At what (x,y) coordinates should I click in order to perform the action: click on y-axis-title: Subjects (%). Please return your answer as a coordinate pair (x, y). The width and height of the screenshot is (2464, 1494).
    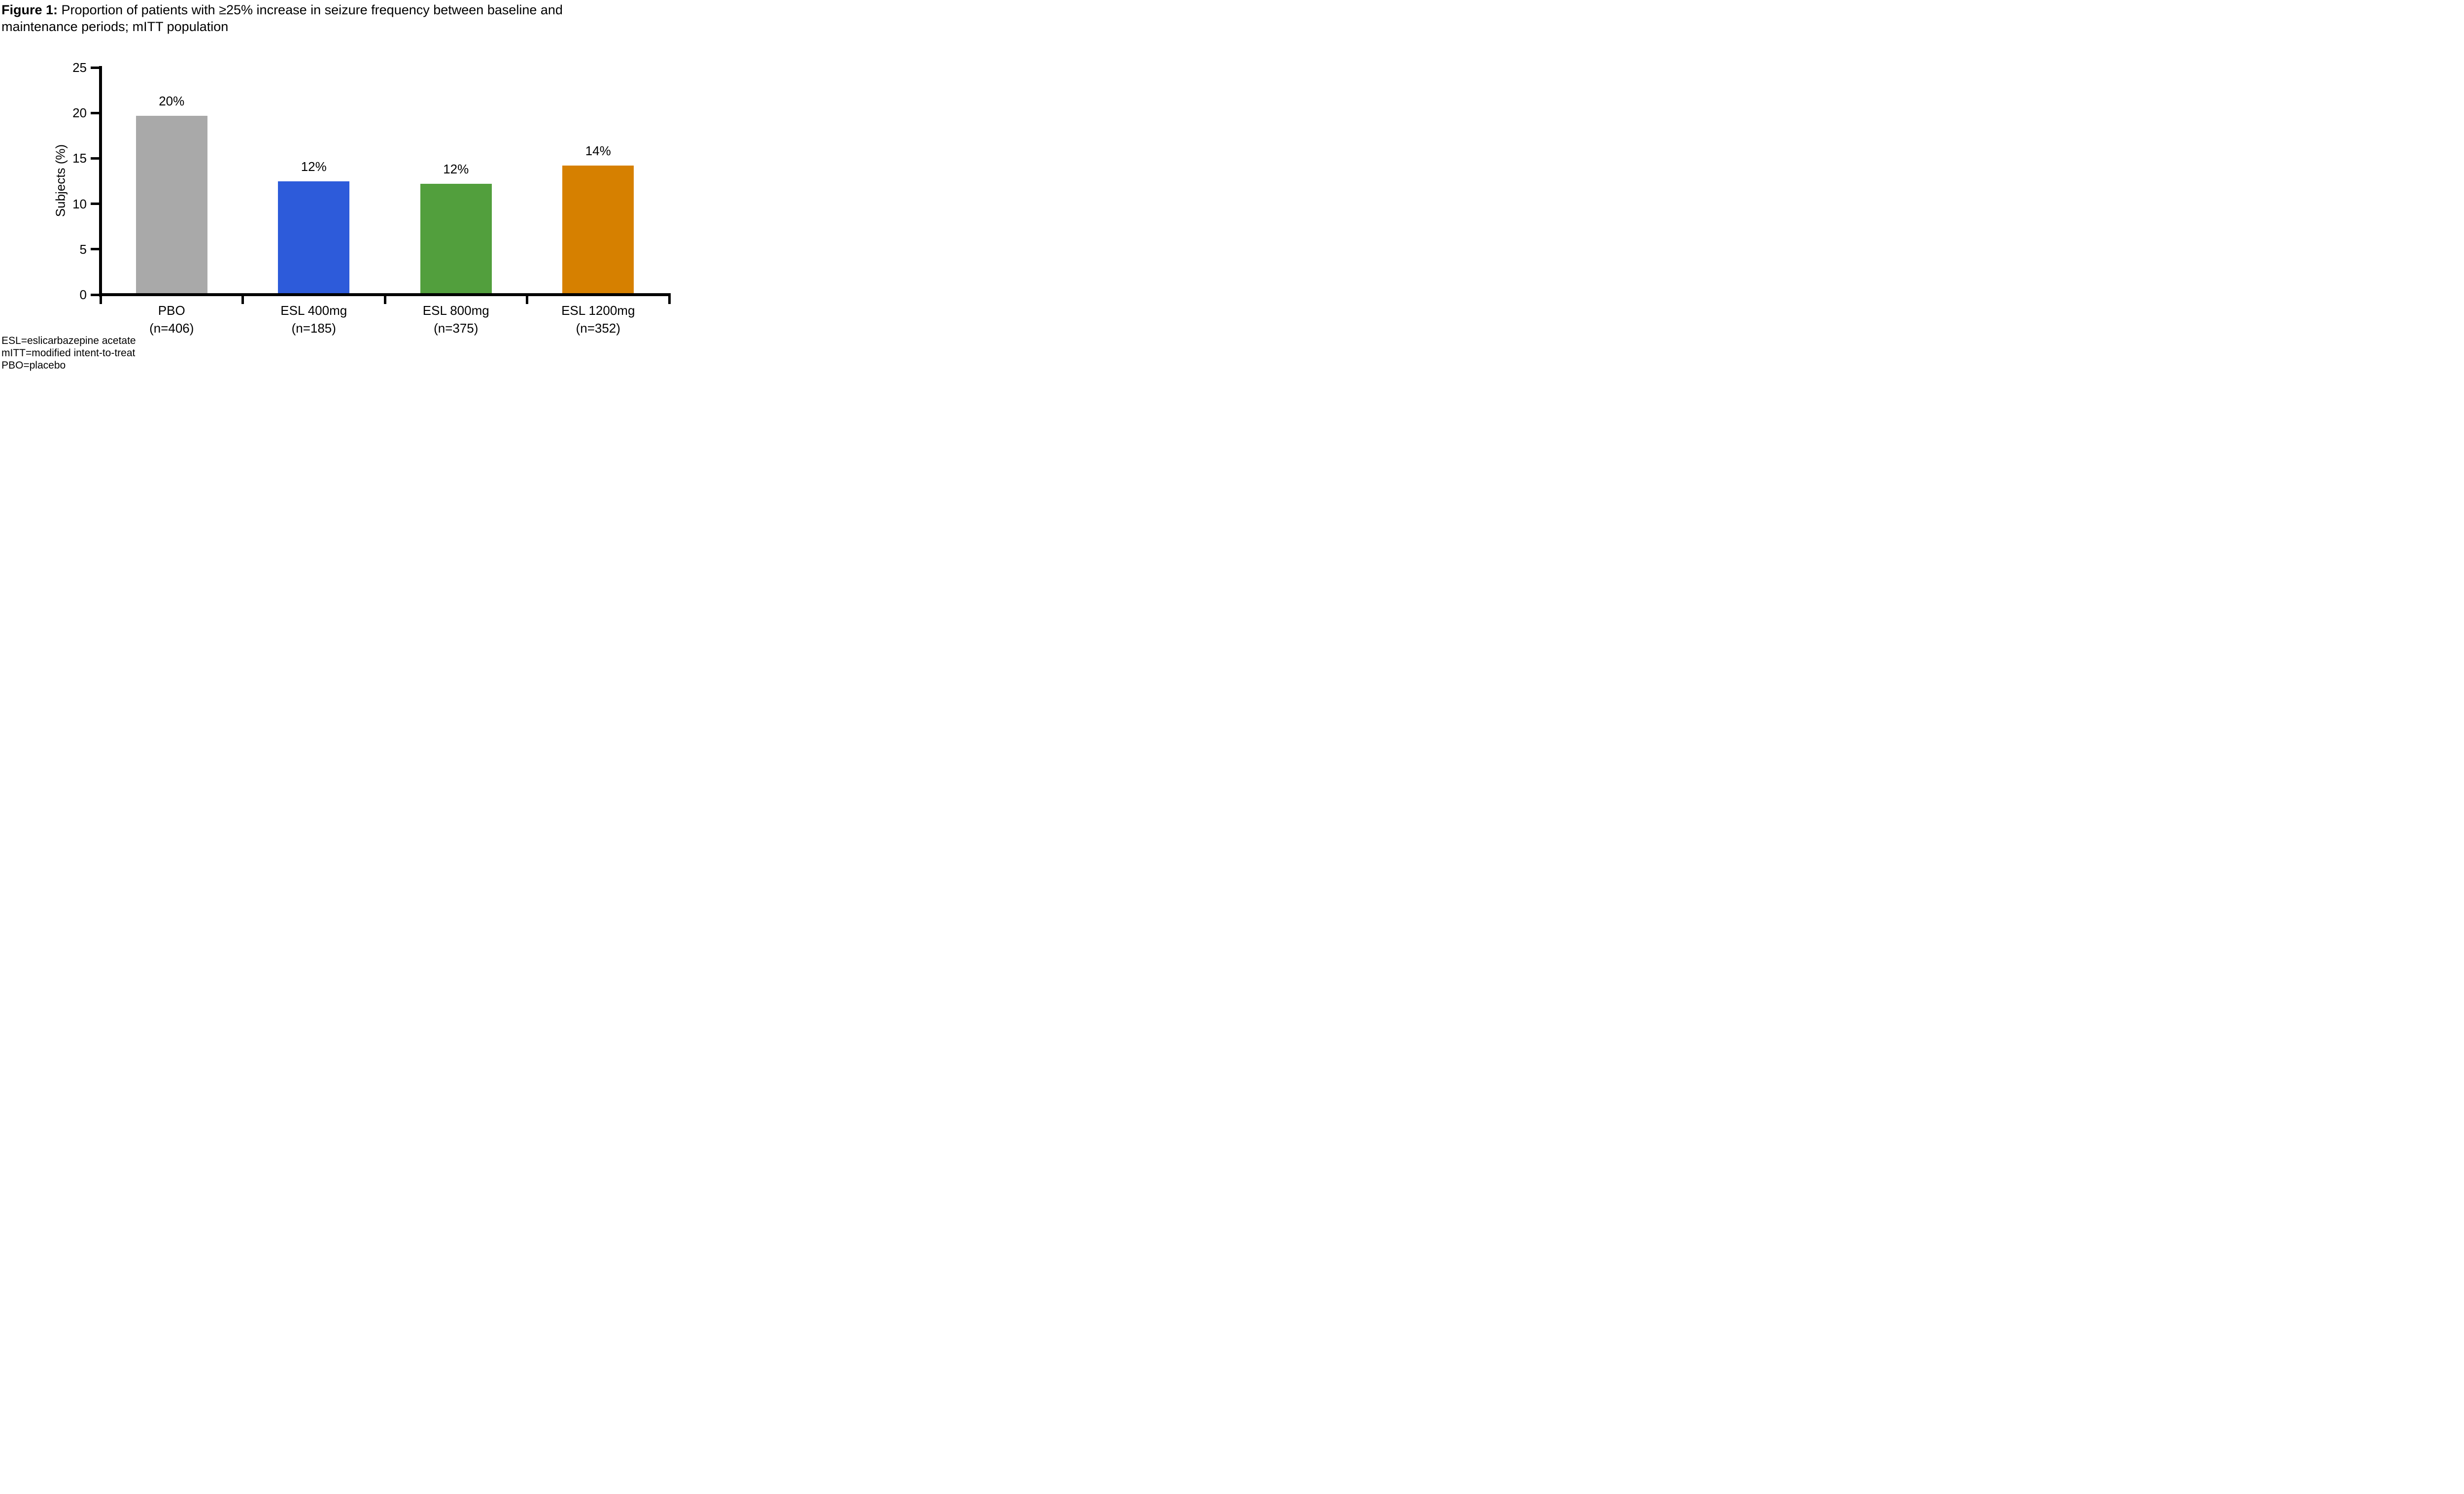
    Looking at the image, I should click on (60, 180).